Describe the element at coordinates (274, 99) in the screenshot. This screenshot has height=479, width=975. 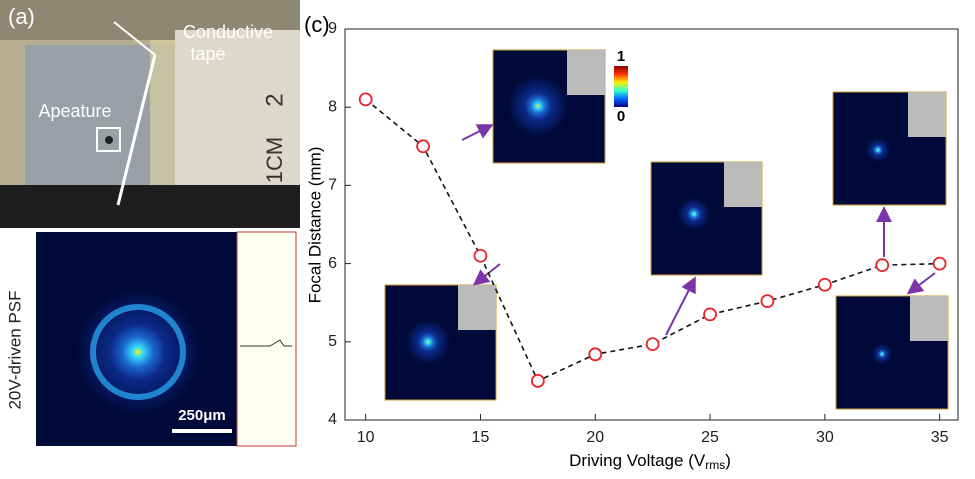
I see `ruler-label: 2` at that location.